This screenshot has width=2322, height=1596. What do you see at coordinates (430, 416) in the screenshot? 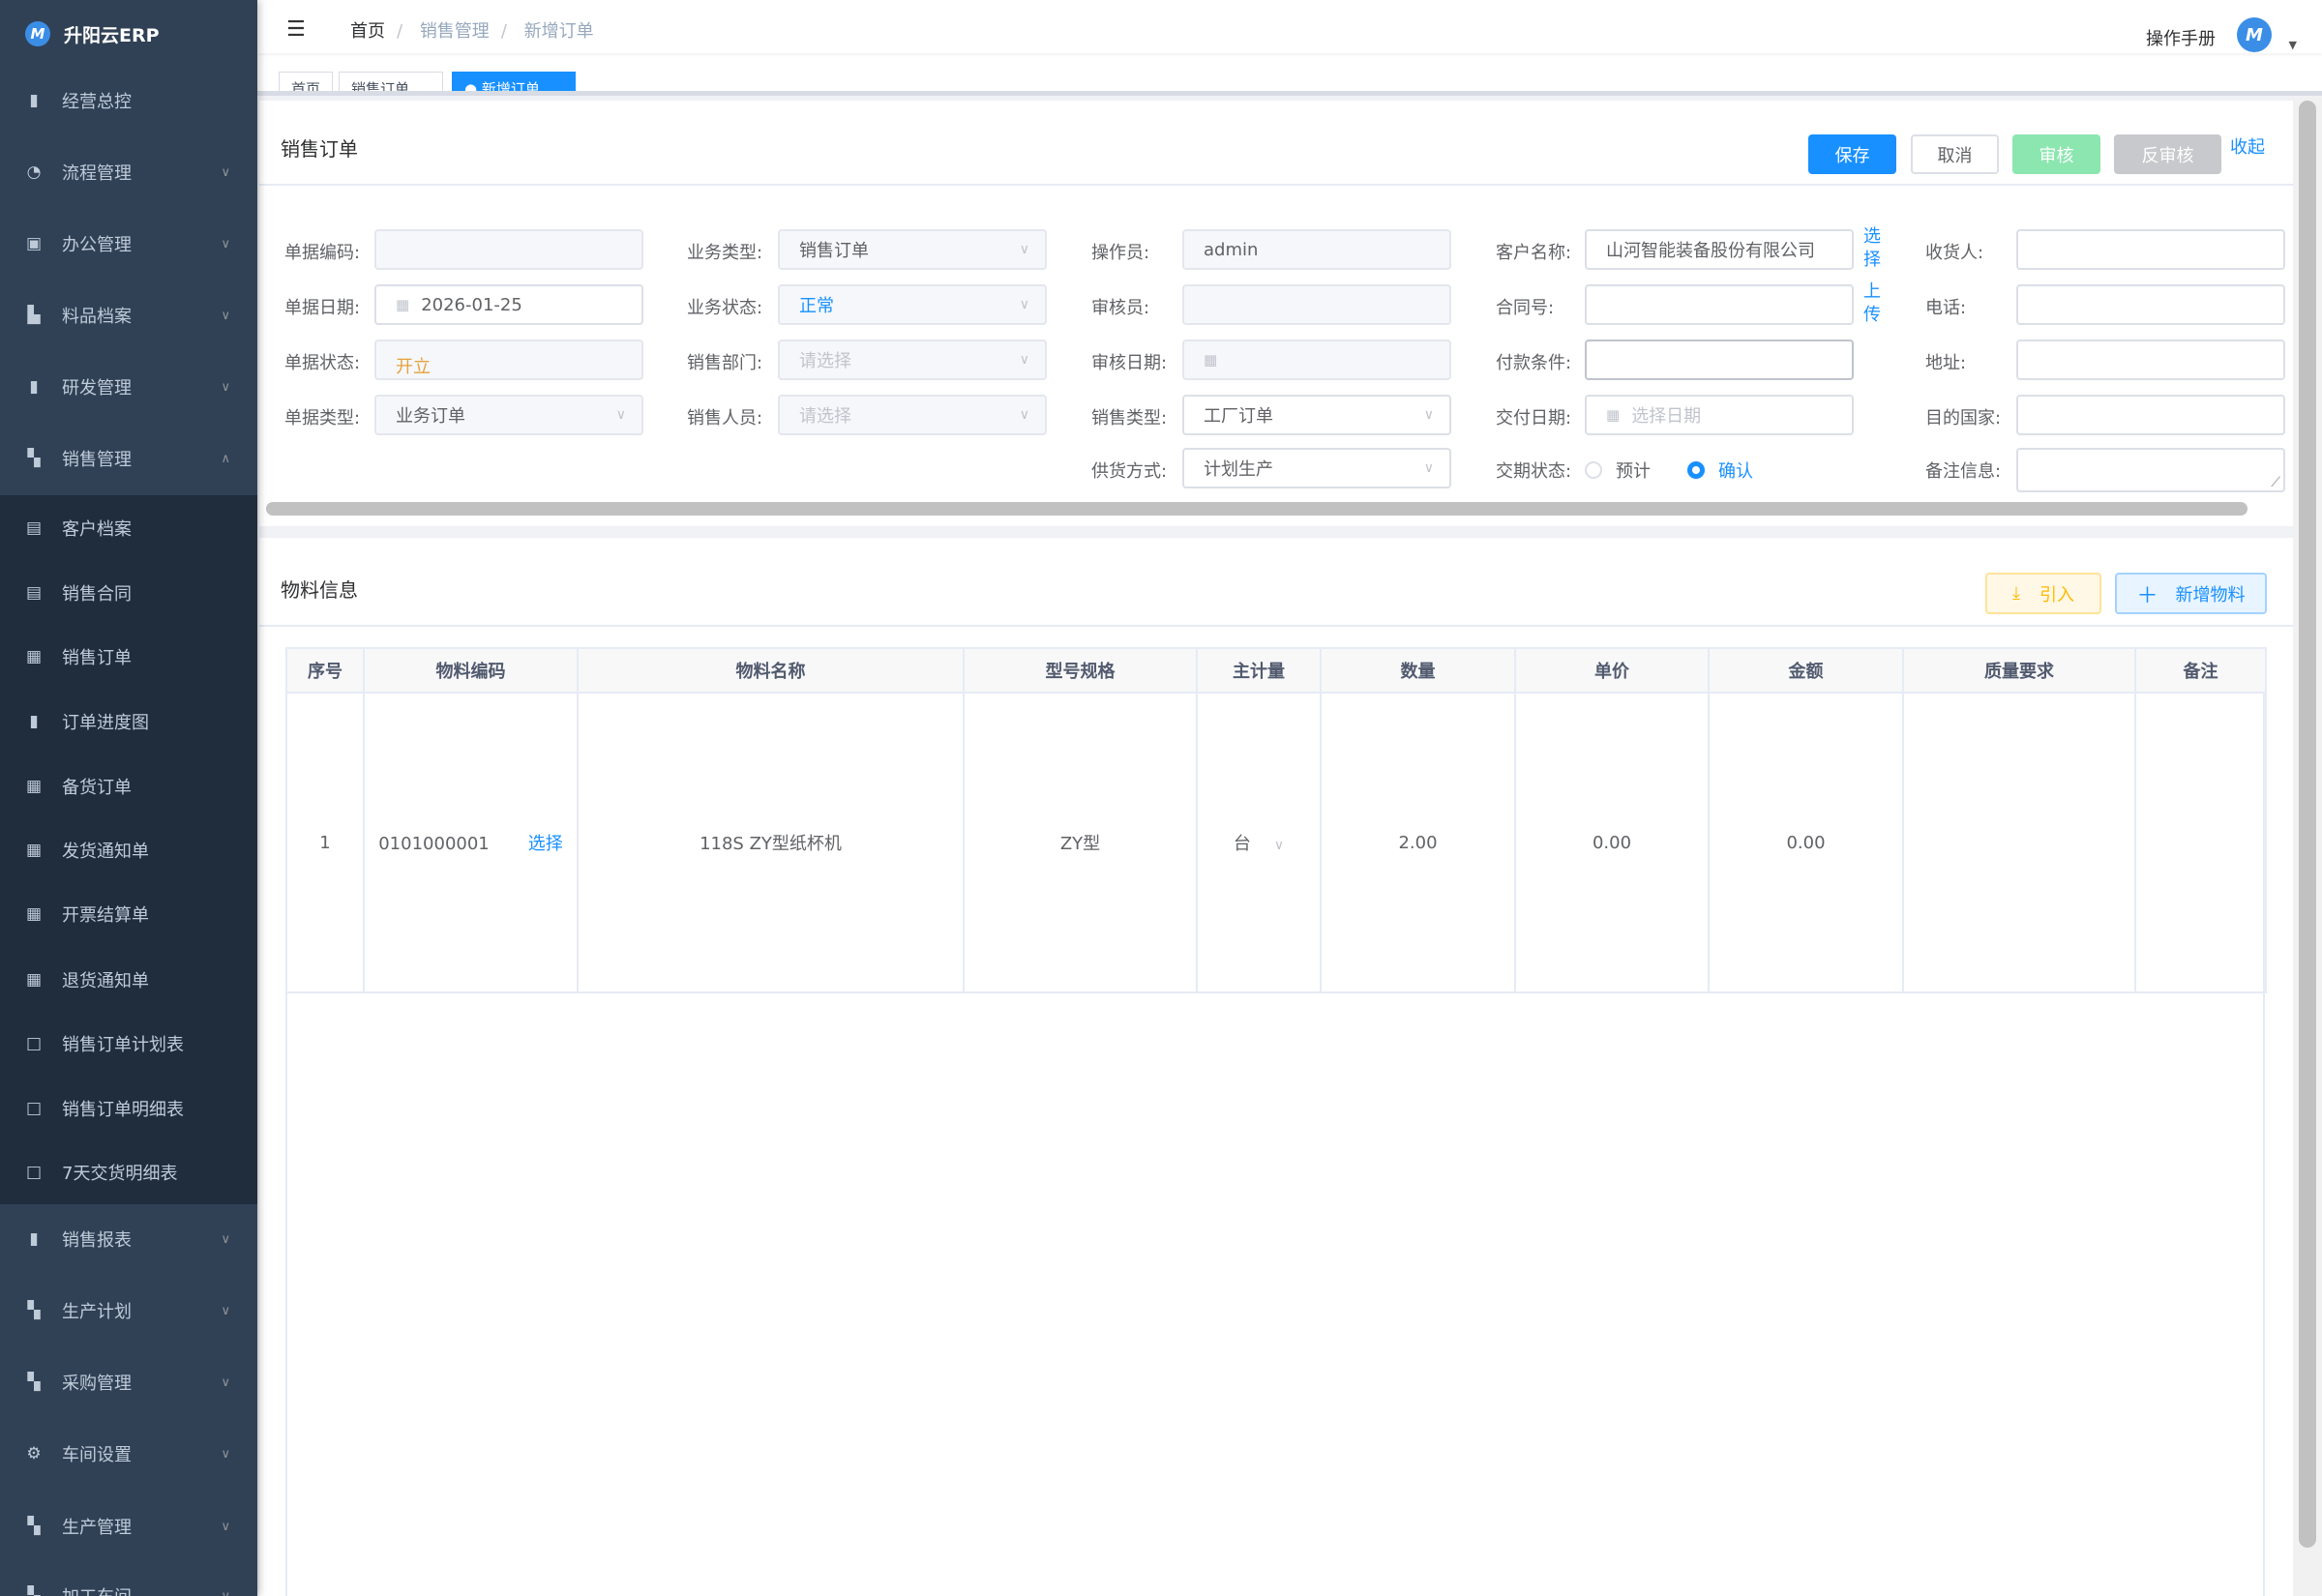
I see `field-value: 业务订单` at bounding box center [430, 416].